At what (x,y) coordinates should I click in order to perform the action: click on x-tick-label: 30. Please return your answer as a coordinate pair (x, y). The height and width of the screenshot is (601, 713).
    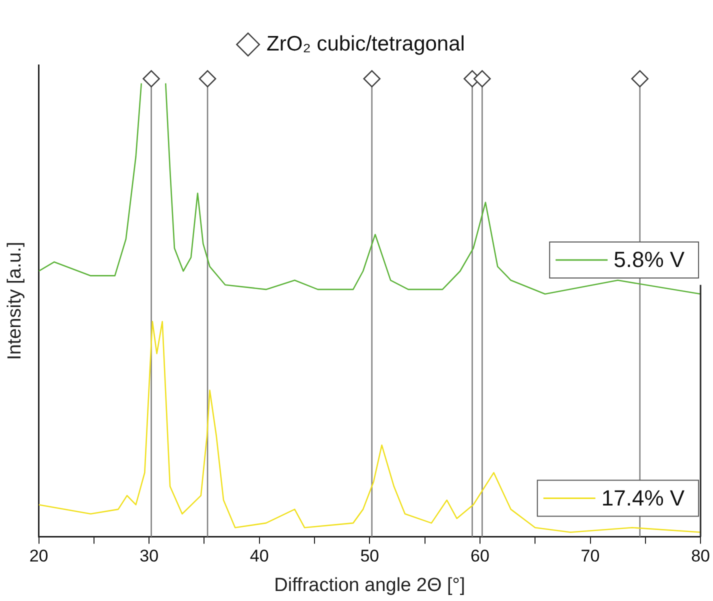
    Looking at the image, I should click on (149, 556).